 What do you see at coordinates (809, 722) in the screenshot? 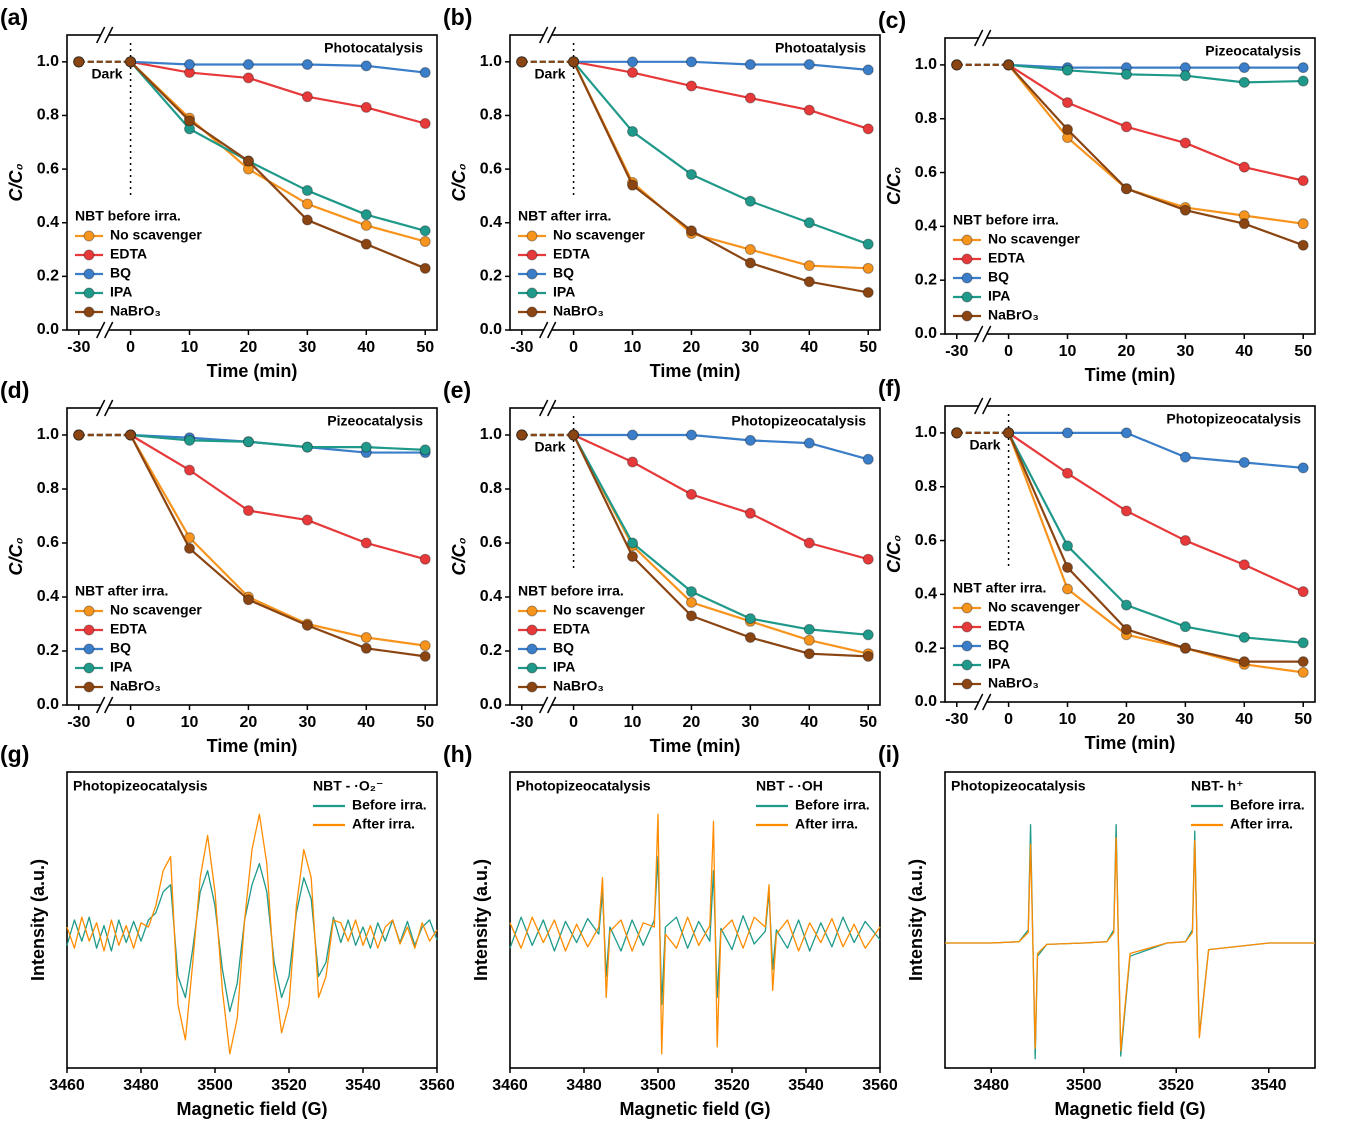
I see `x-tick-label: 40` at bounding box center [809, 722].